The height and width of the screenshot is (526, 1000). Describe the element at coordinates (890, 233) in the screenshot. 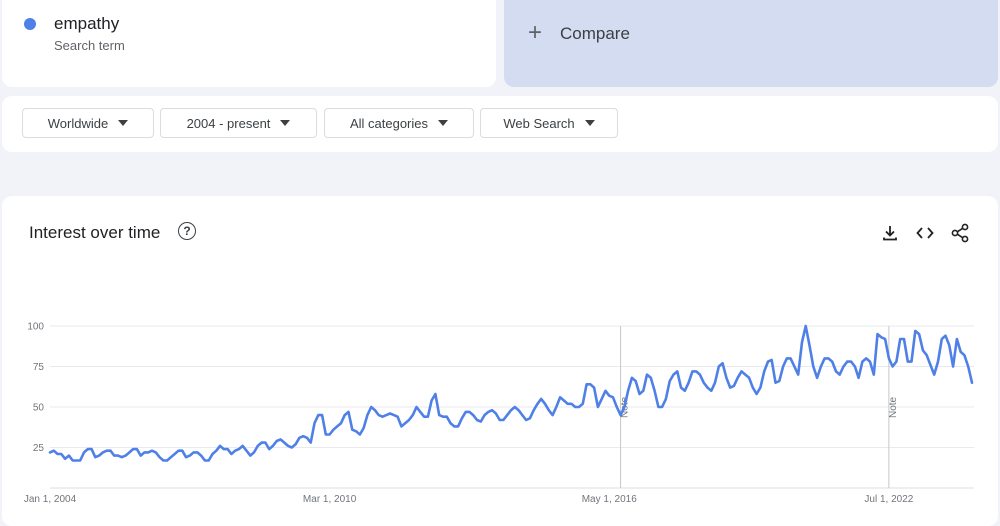

I see `download-icon` at that location.